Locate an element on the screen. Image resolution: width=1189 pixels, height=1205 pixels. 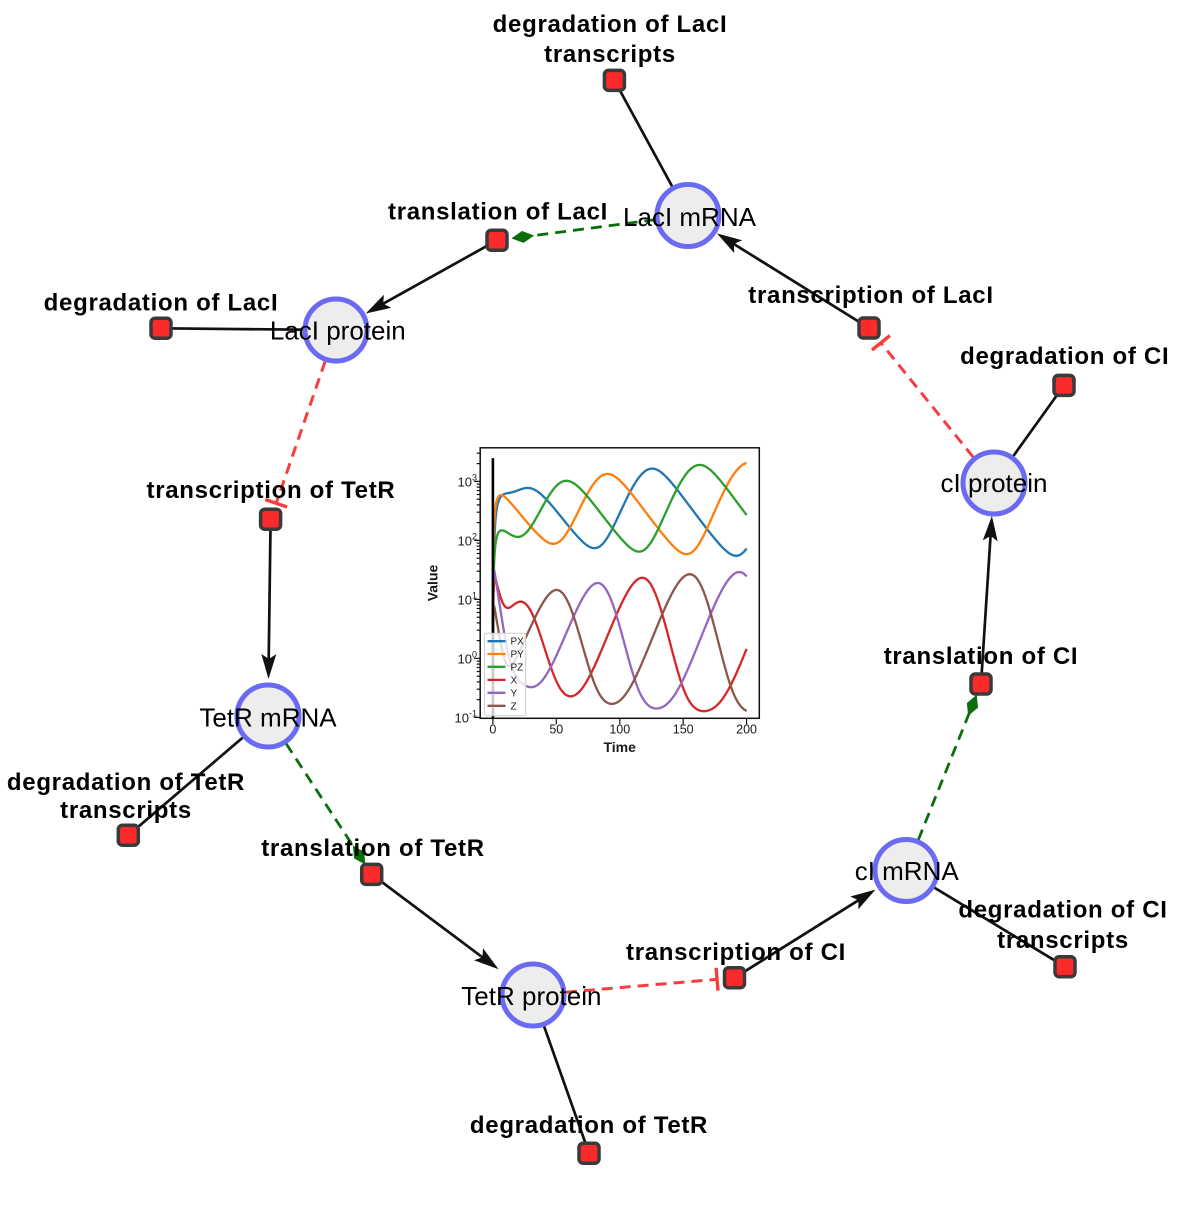
svg-text: 150 is located at coordinates (683, 730).